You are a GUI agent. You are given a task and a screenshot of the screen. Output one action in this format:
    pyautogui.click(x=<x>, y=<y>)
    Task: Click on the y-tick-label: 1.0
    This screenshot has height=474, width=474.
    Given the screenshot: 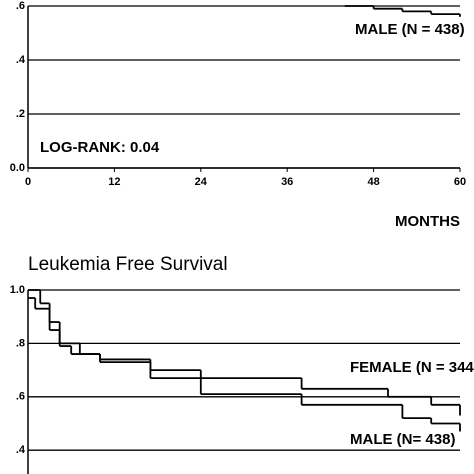 What is the action you would take?
    pyautogui.click(x=17, y=290)
    